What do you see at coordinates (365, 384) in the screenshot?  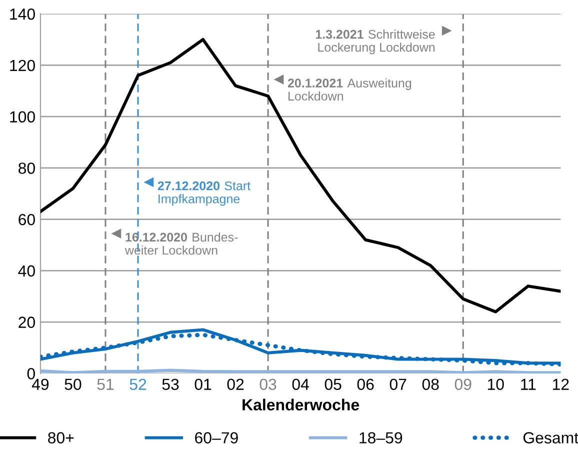 I see `x-tick-label: 06` at bounding box center [365, 384].